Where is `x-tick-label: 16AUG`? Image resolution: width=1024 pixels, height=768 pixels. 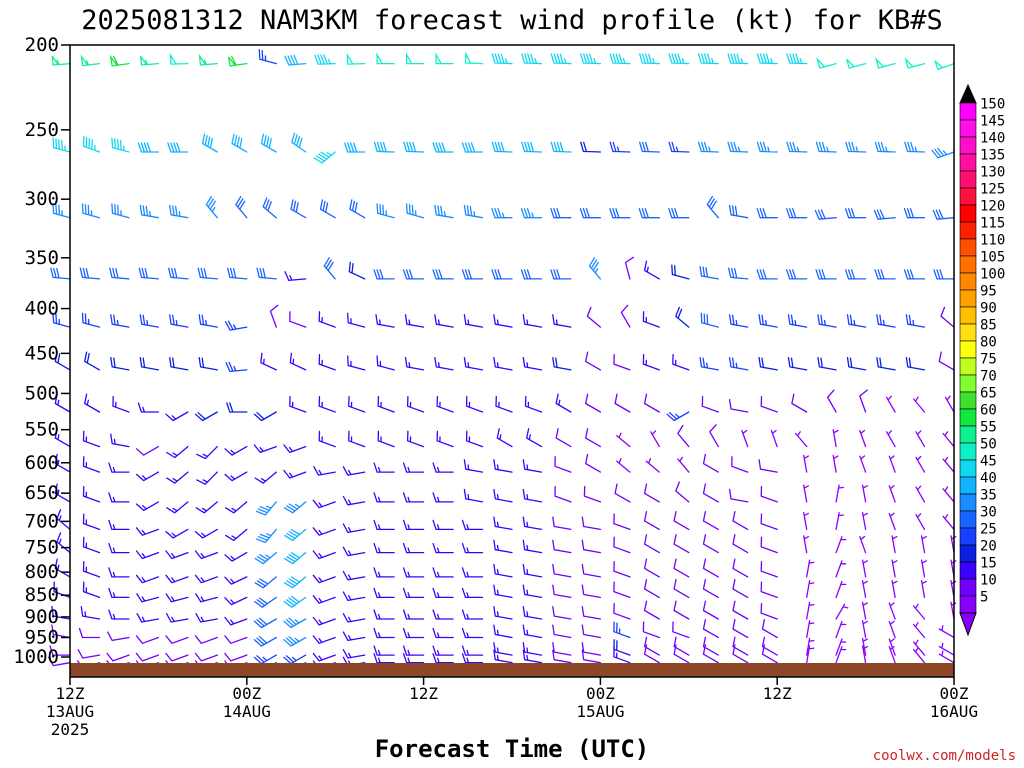
x-tick-label: 16AUG is located at coordinates (954, 711).